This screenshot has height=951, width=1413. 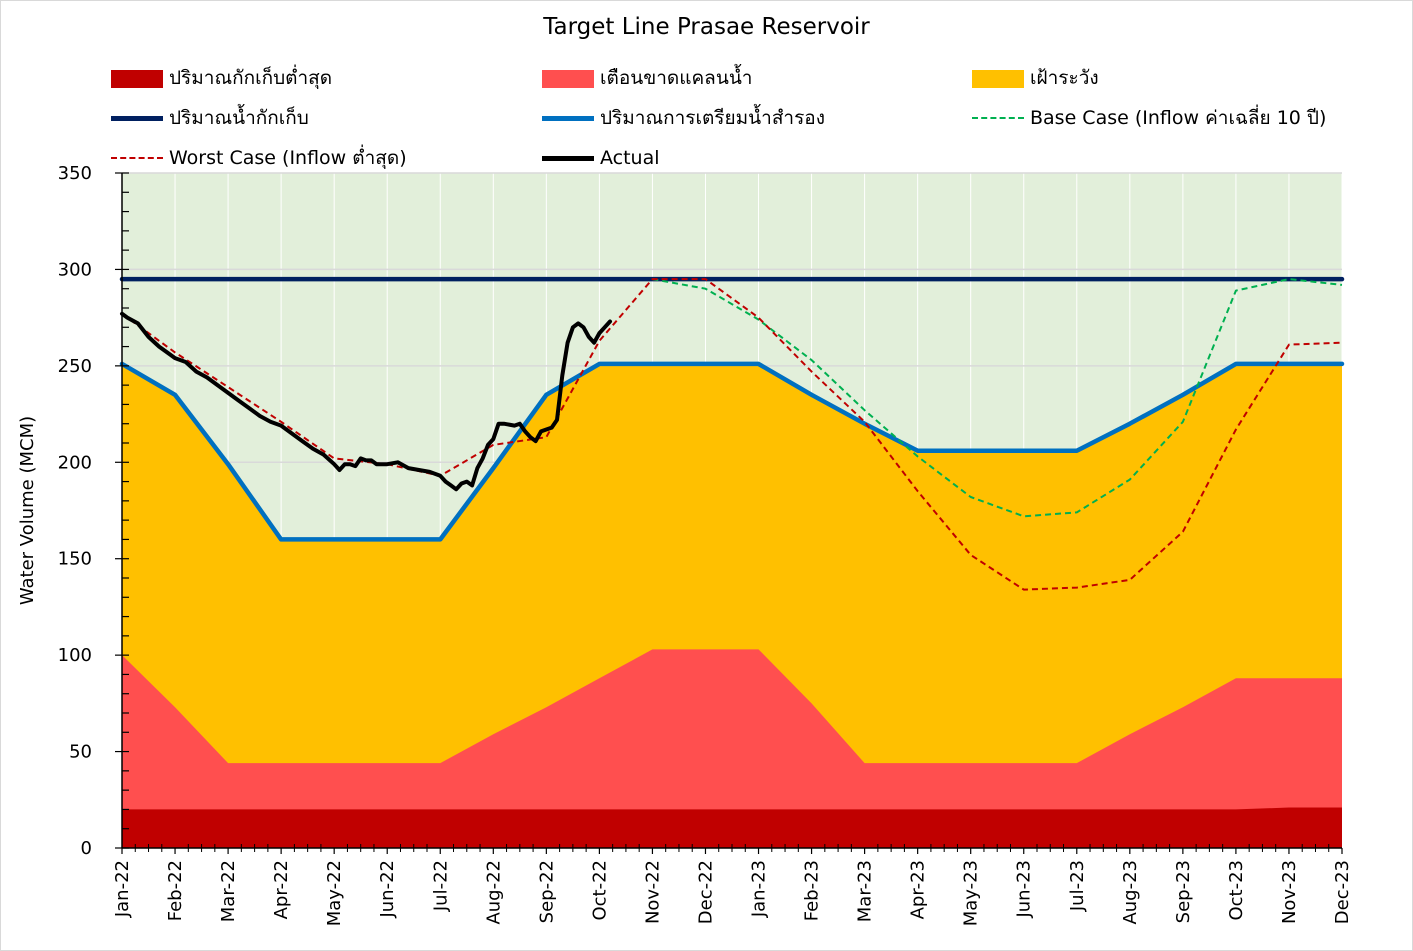 What do you see at coordinates (80, 752) in the screenshot?
I see `y-tick-label: 50` at bounding box center [80, 752].